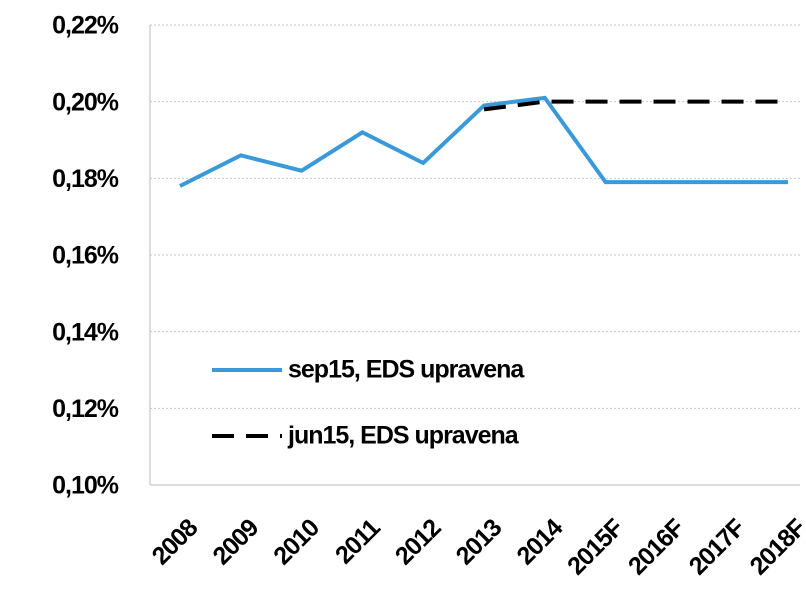 Image resolution: width=806 pixels, height=596 pixels. What do you see at coordinates (85, 26) in the screenshot?
I see `y-tick-label: 0,22%` at bounding box center [85, 26].